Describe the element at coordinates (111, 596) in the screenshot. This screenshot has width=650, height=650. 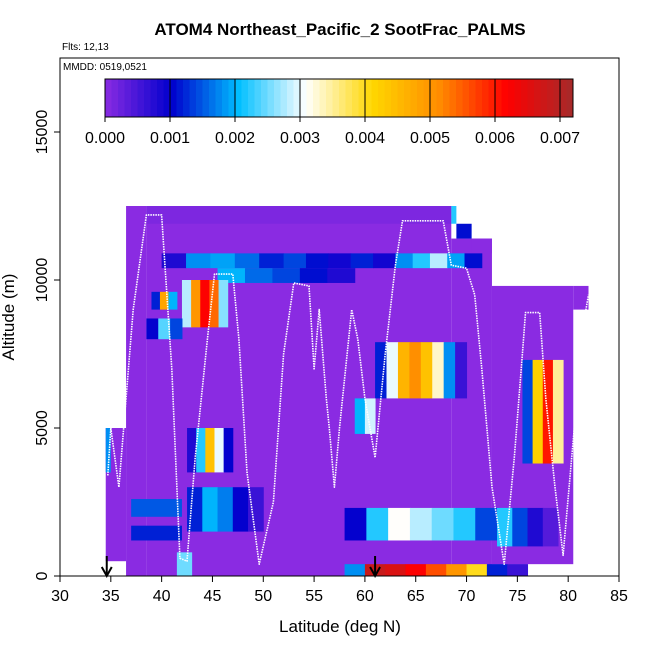
I see `x-tick-label: 35` at that location.